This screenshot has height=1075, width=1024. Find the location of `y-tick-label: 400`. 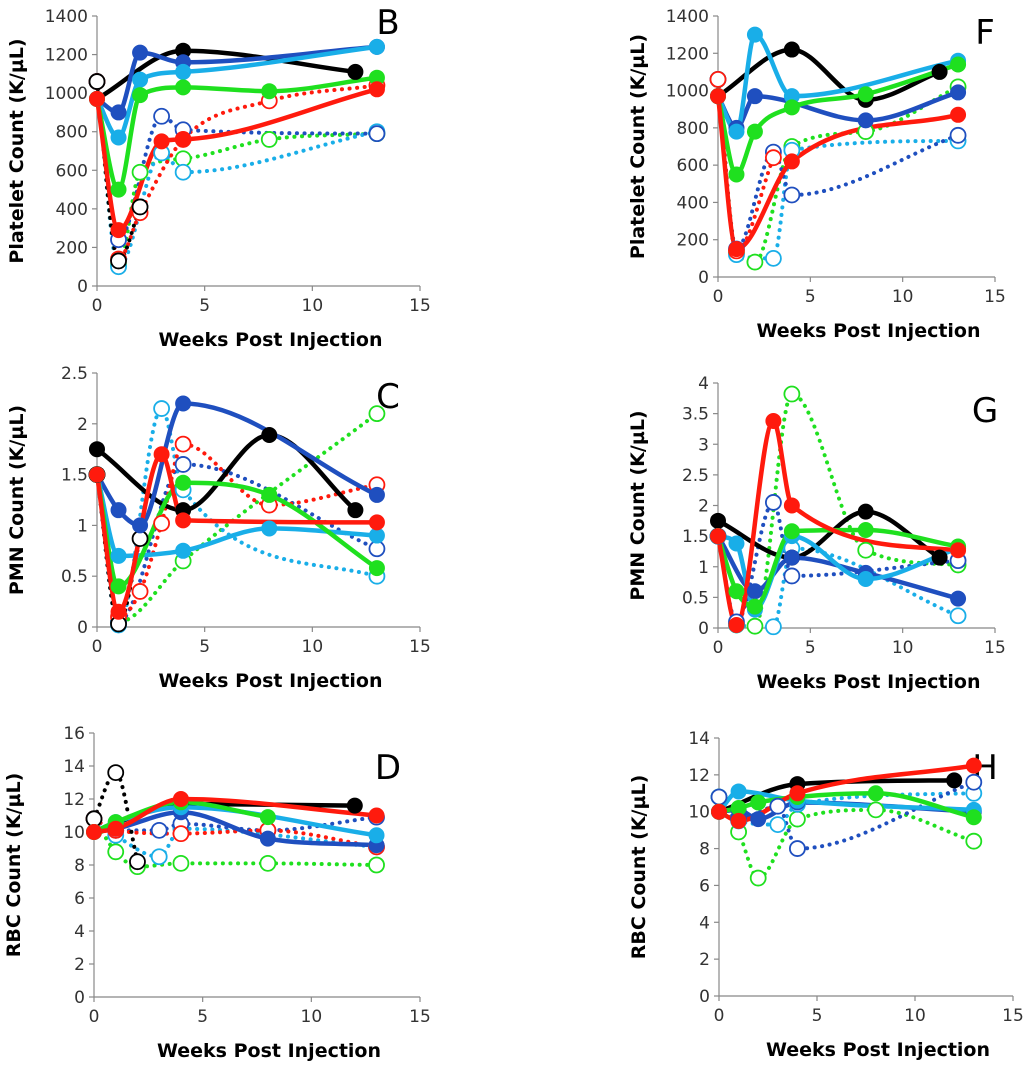

y-tick-label: 400 is located at coordinates (72, 210).